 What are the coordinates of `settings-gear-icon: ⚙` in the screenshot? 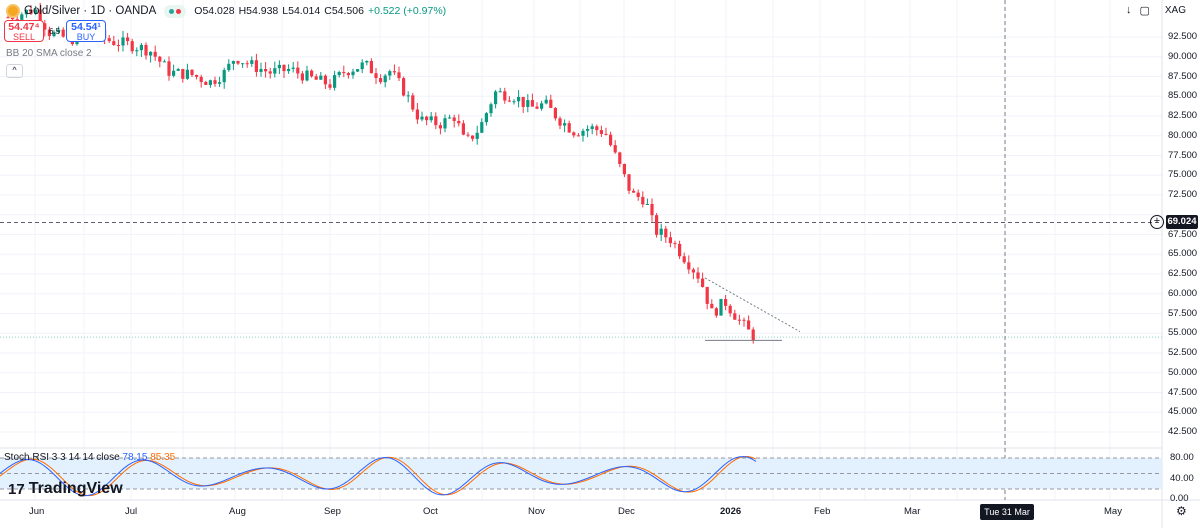 It's located at (1181, 511).